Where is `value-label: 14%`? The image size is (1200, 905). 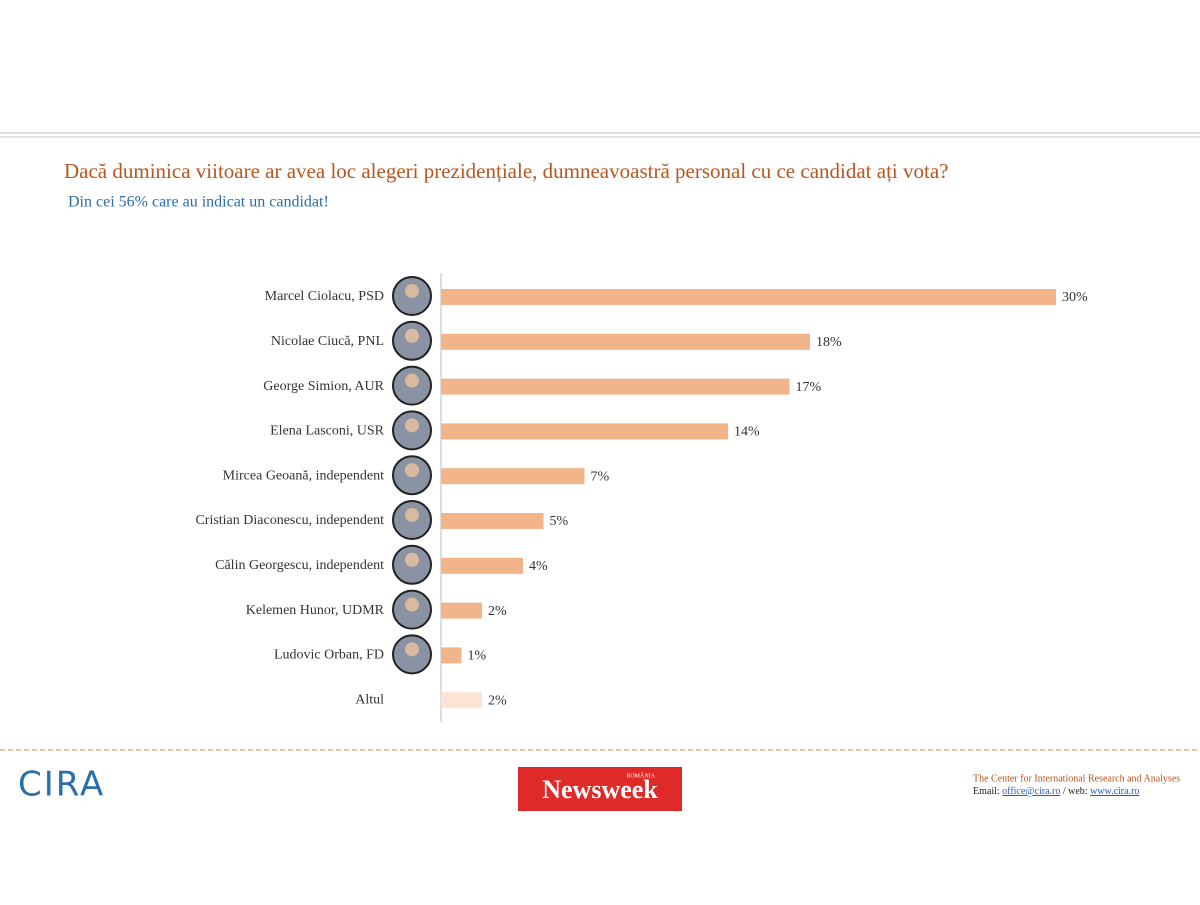 value-label: 14% is located at coordinates (747, 432).